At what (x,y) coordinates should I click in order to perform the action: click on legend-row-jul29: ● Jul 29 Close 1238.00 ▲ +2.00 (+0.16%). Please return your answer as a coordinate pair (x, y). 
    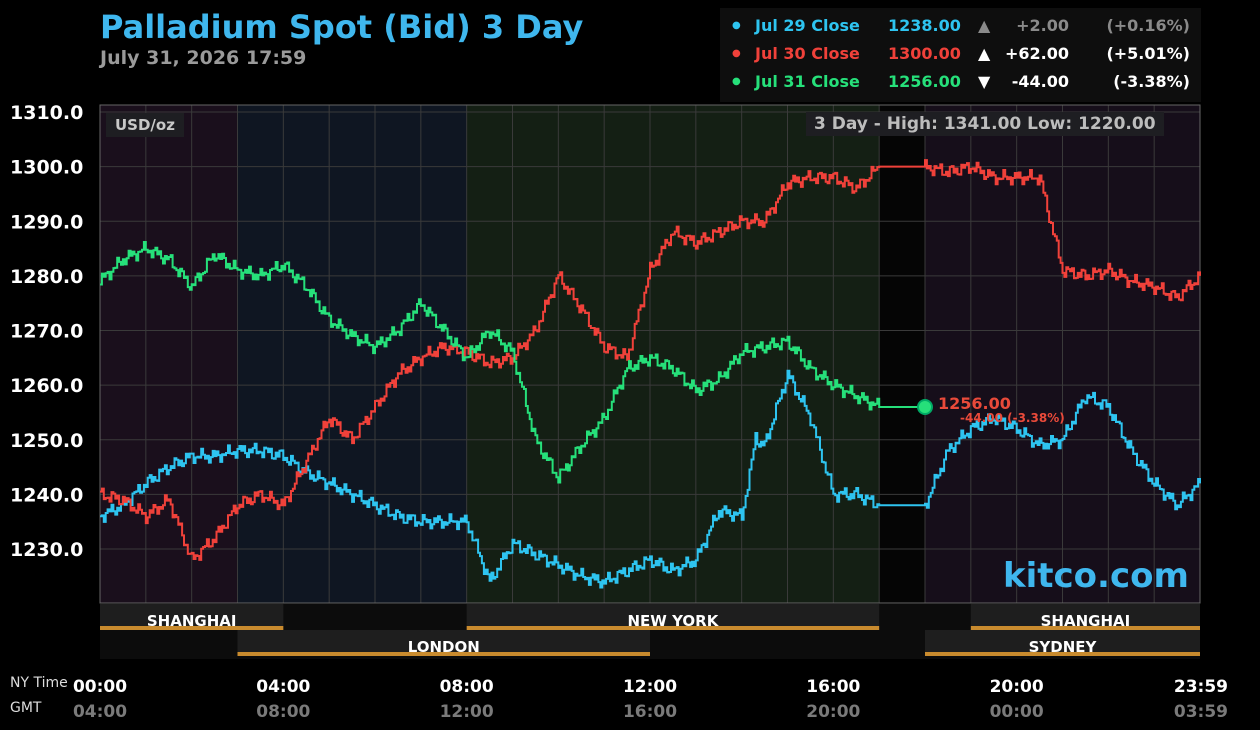
    Looking at the image, I should click on (960, 27).